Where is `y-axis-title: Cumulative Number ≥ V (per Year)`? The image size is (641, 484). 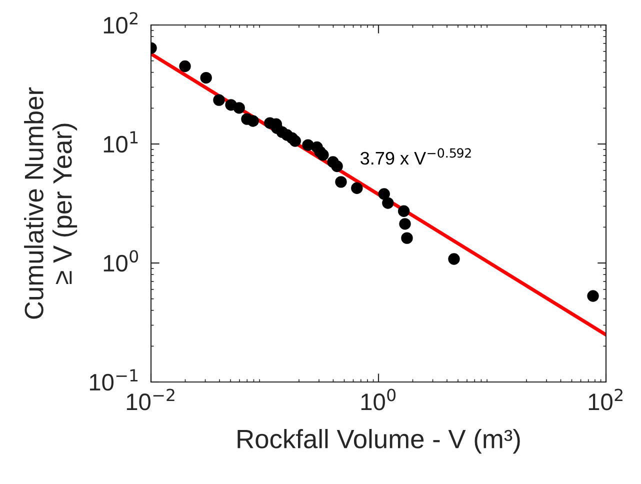 y-axis-title: Cumulative Number ≥ V (per Year) is located at coordinates (51, 203).